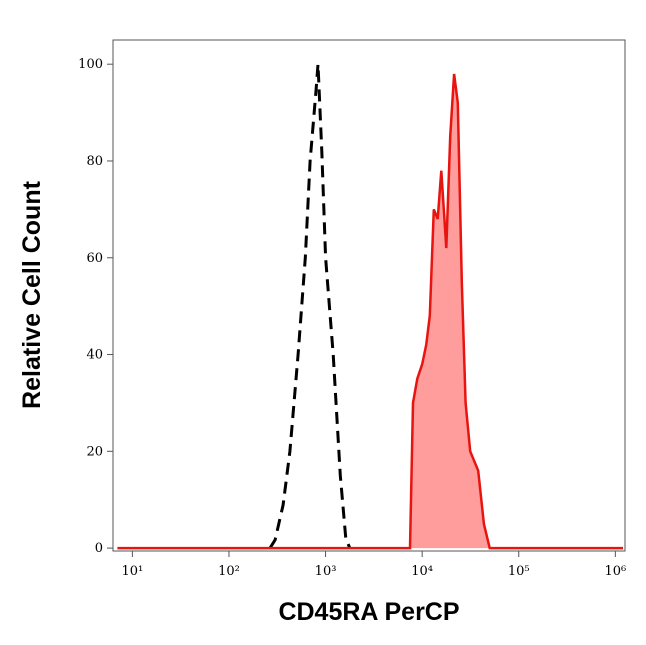  I want to click on x-tick-label: 10³, so click(326, 571).